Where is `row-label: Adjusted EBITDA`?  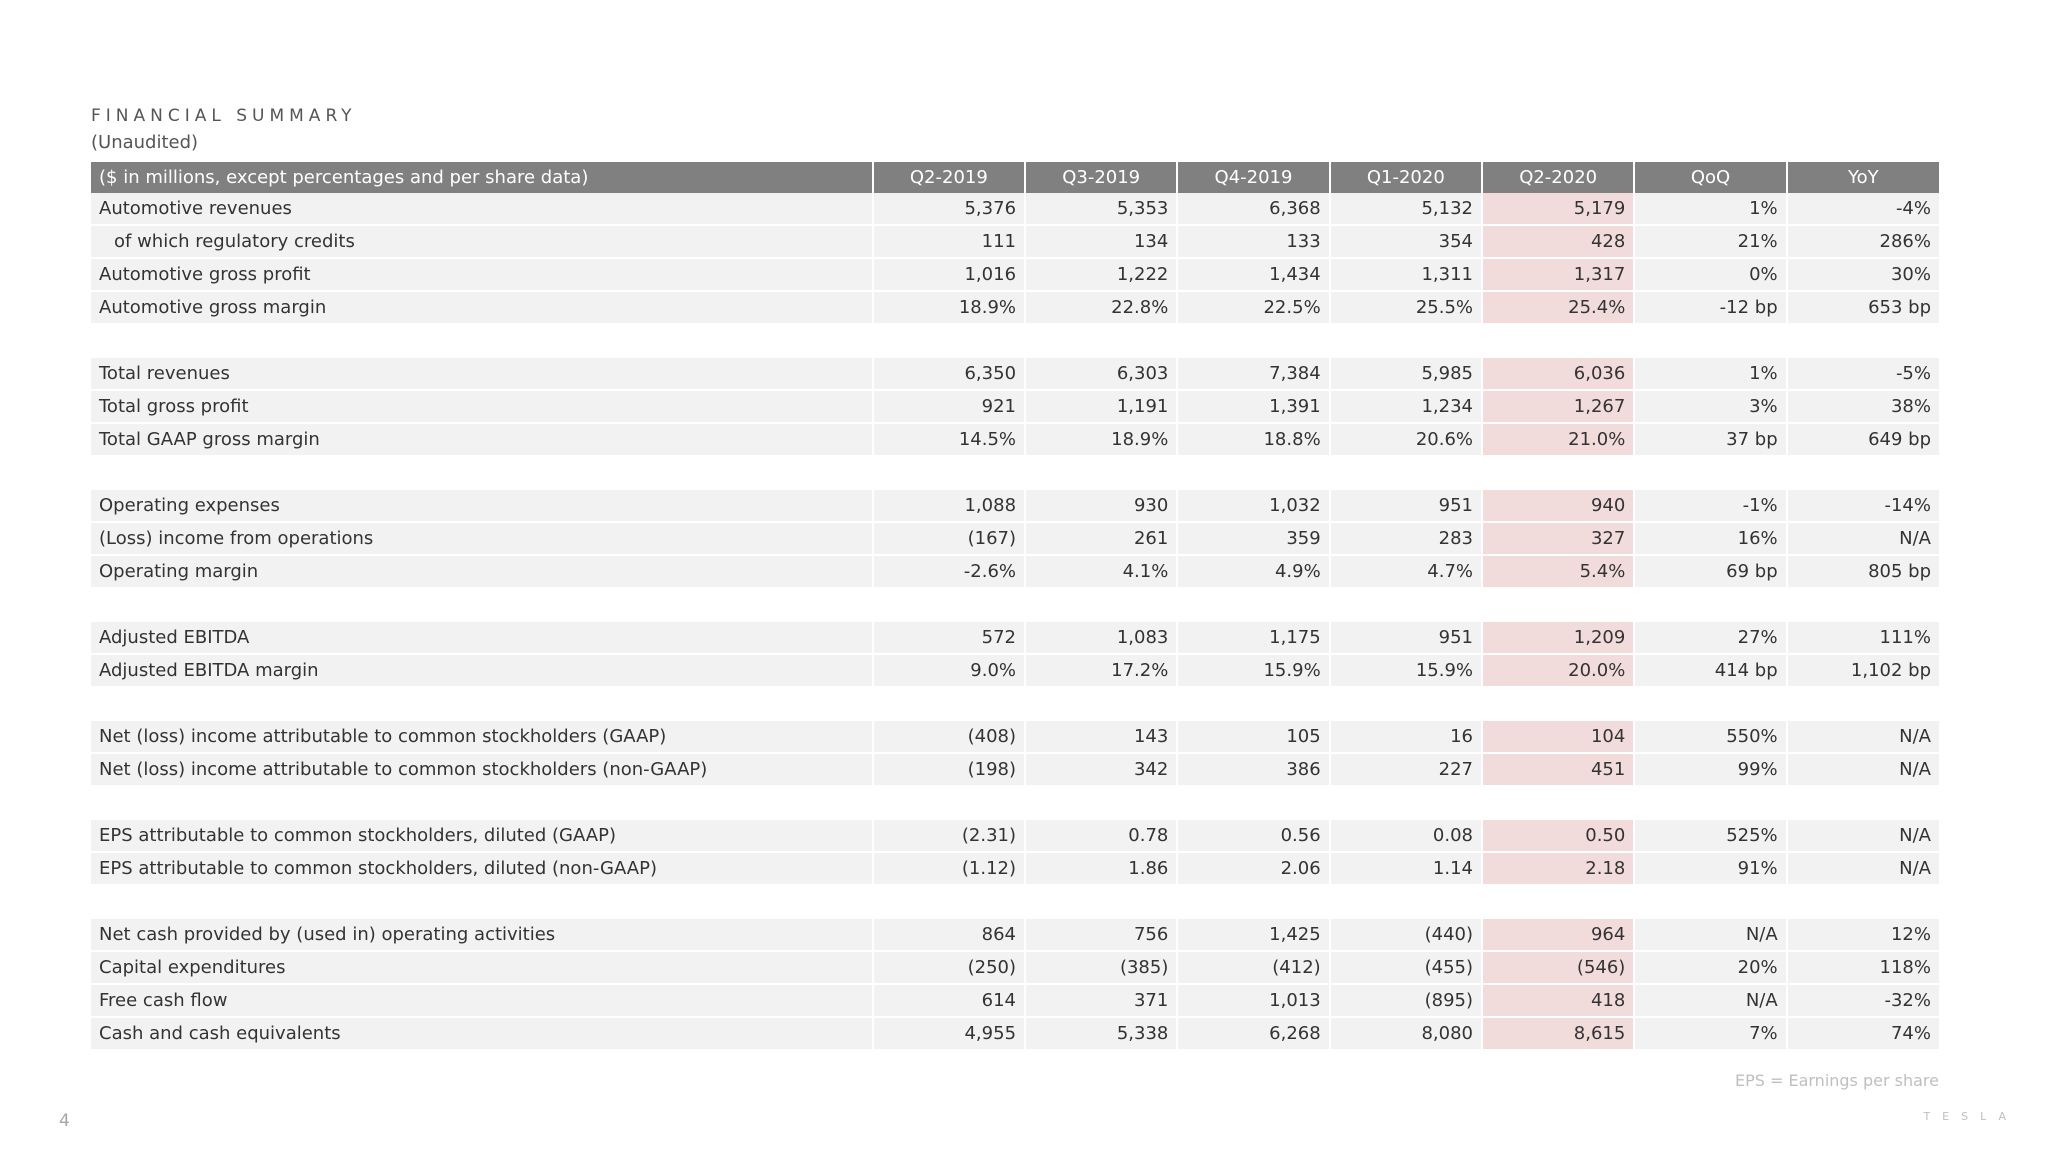
row-label: Adjusted EBITDA is located at coordinates (482, 638).